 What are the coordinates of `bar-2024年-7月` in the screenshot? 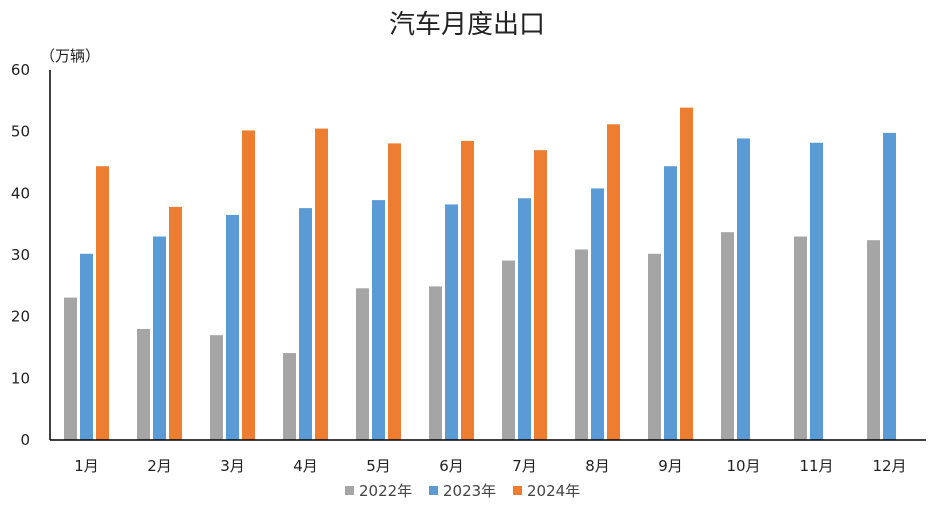 It's located at (540, 295).